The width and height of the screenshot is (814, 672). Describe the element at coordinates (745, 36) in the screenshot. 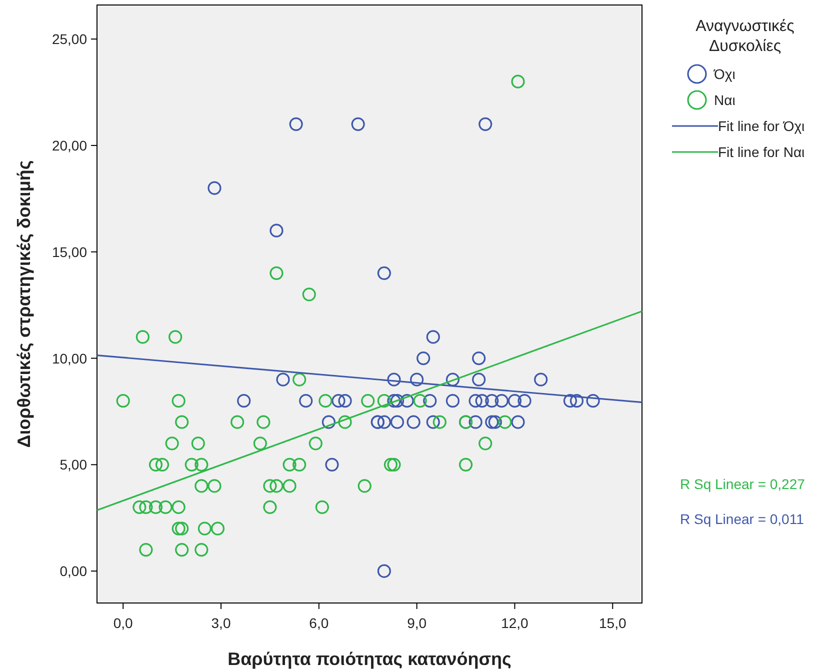

I see `legend-title: Αναγνωστικές Δυσκολίες` at that location.